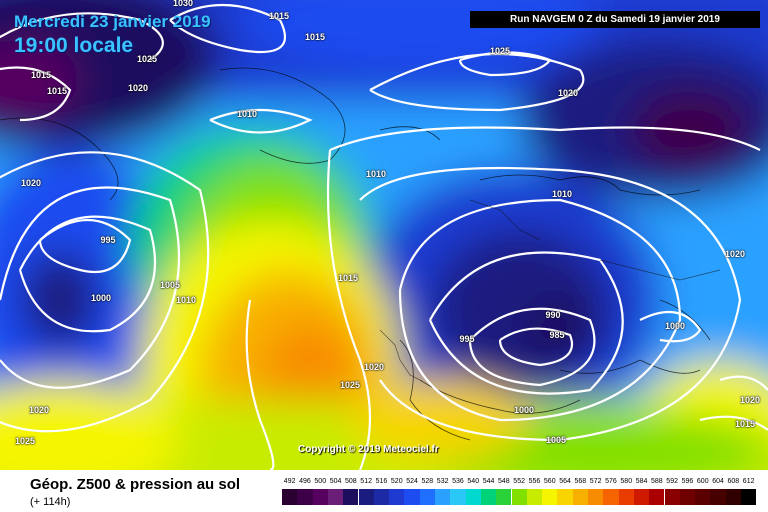 Image resolution: width=768 pixels, height=512 pixels. I want to click on scale-label: 592, so click(672, 481).